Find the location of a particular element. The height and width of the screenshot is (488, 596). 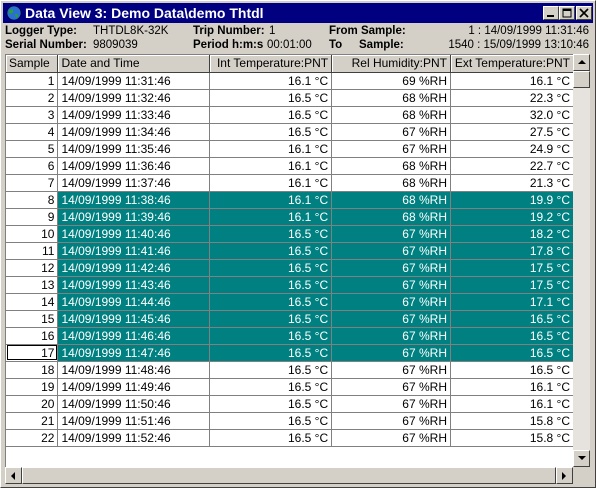

vertical-scrollbar is located at coordinates (581, 260).